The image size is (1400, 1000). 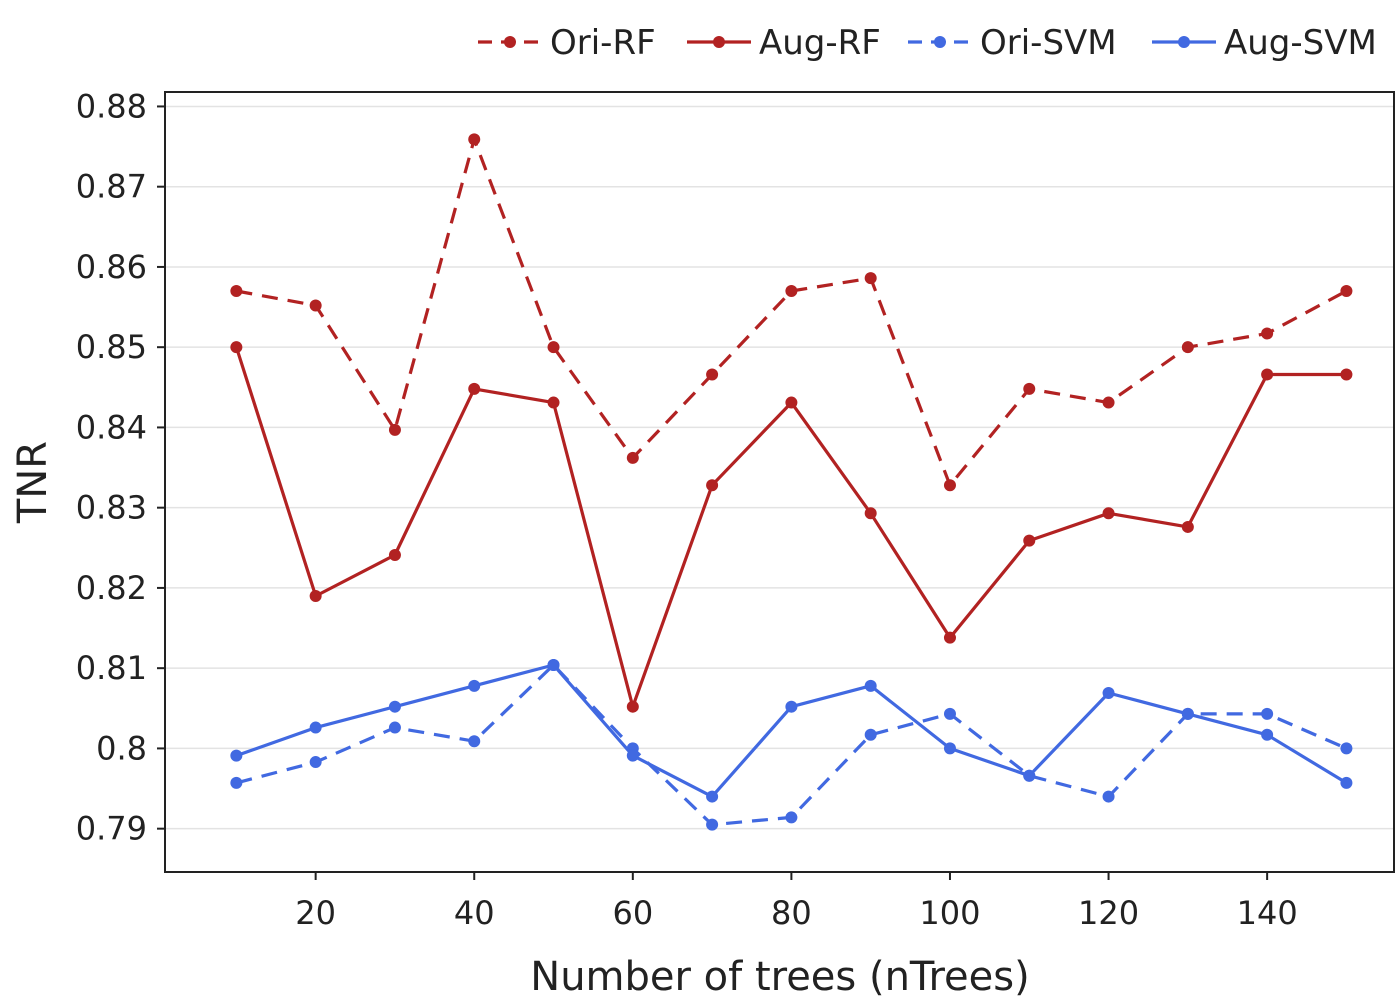 What do you see at coordinates (111, 347) in the screenshot?
I see `y-tick-label: 0.85` at bounding box center [111, 347].